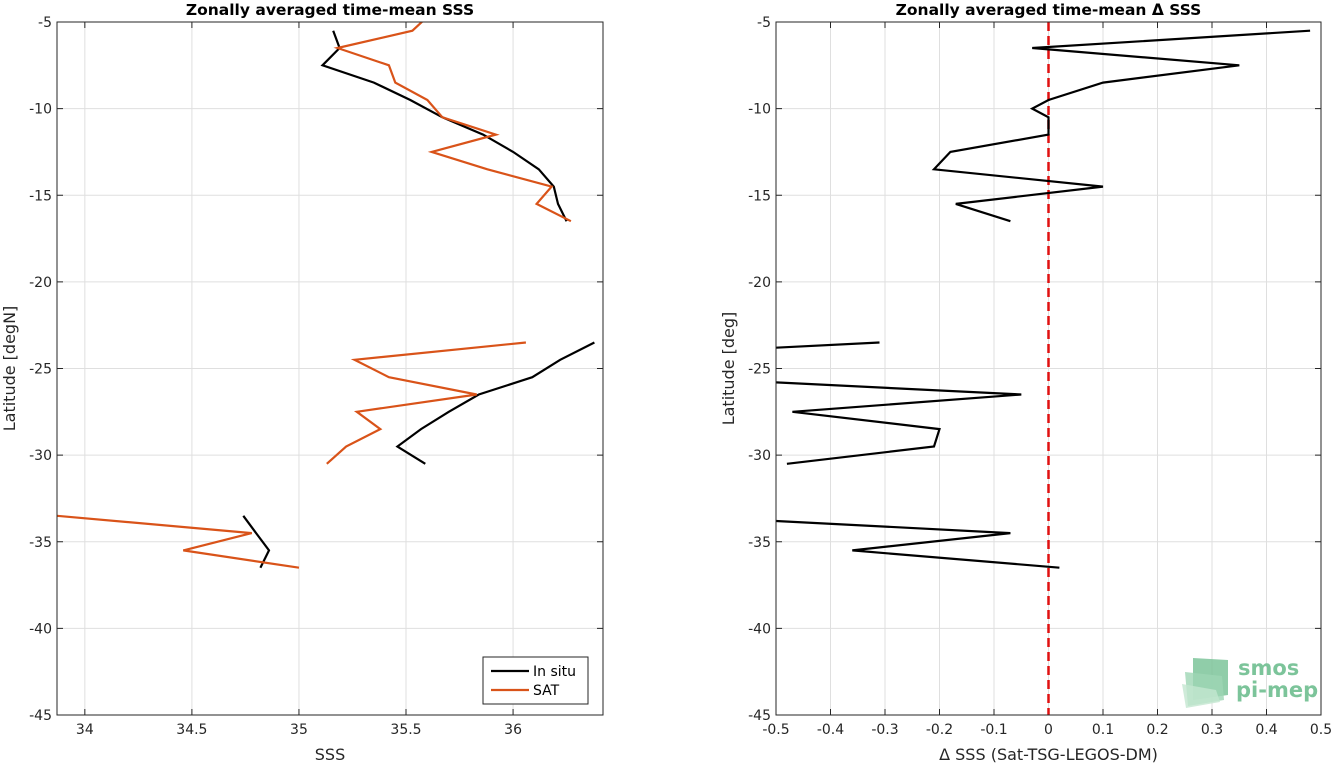 This screenshot has width=1333, height=764. Describe the element at coordinates (728, 369) in the screenshot. I see `y-axis-label-delta: Latitude [deg]` at that location.